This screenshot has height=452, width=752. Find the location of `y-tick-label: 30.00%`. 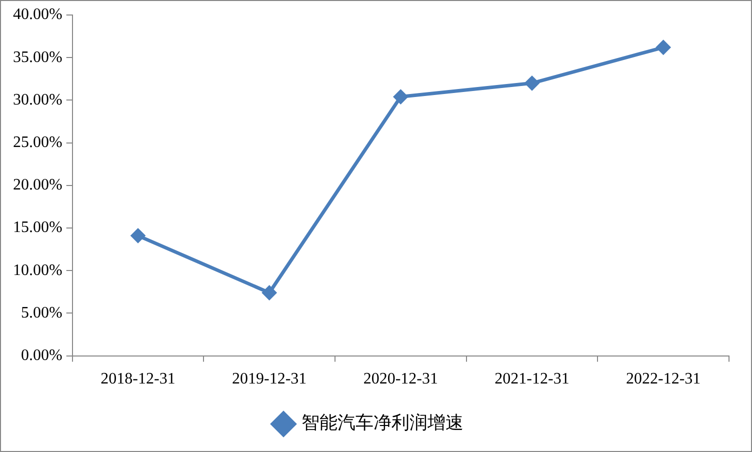

y-tick-label: 30.00% is located at coordinates (37, 99).